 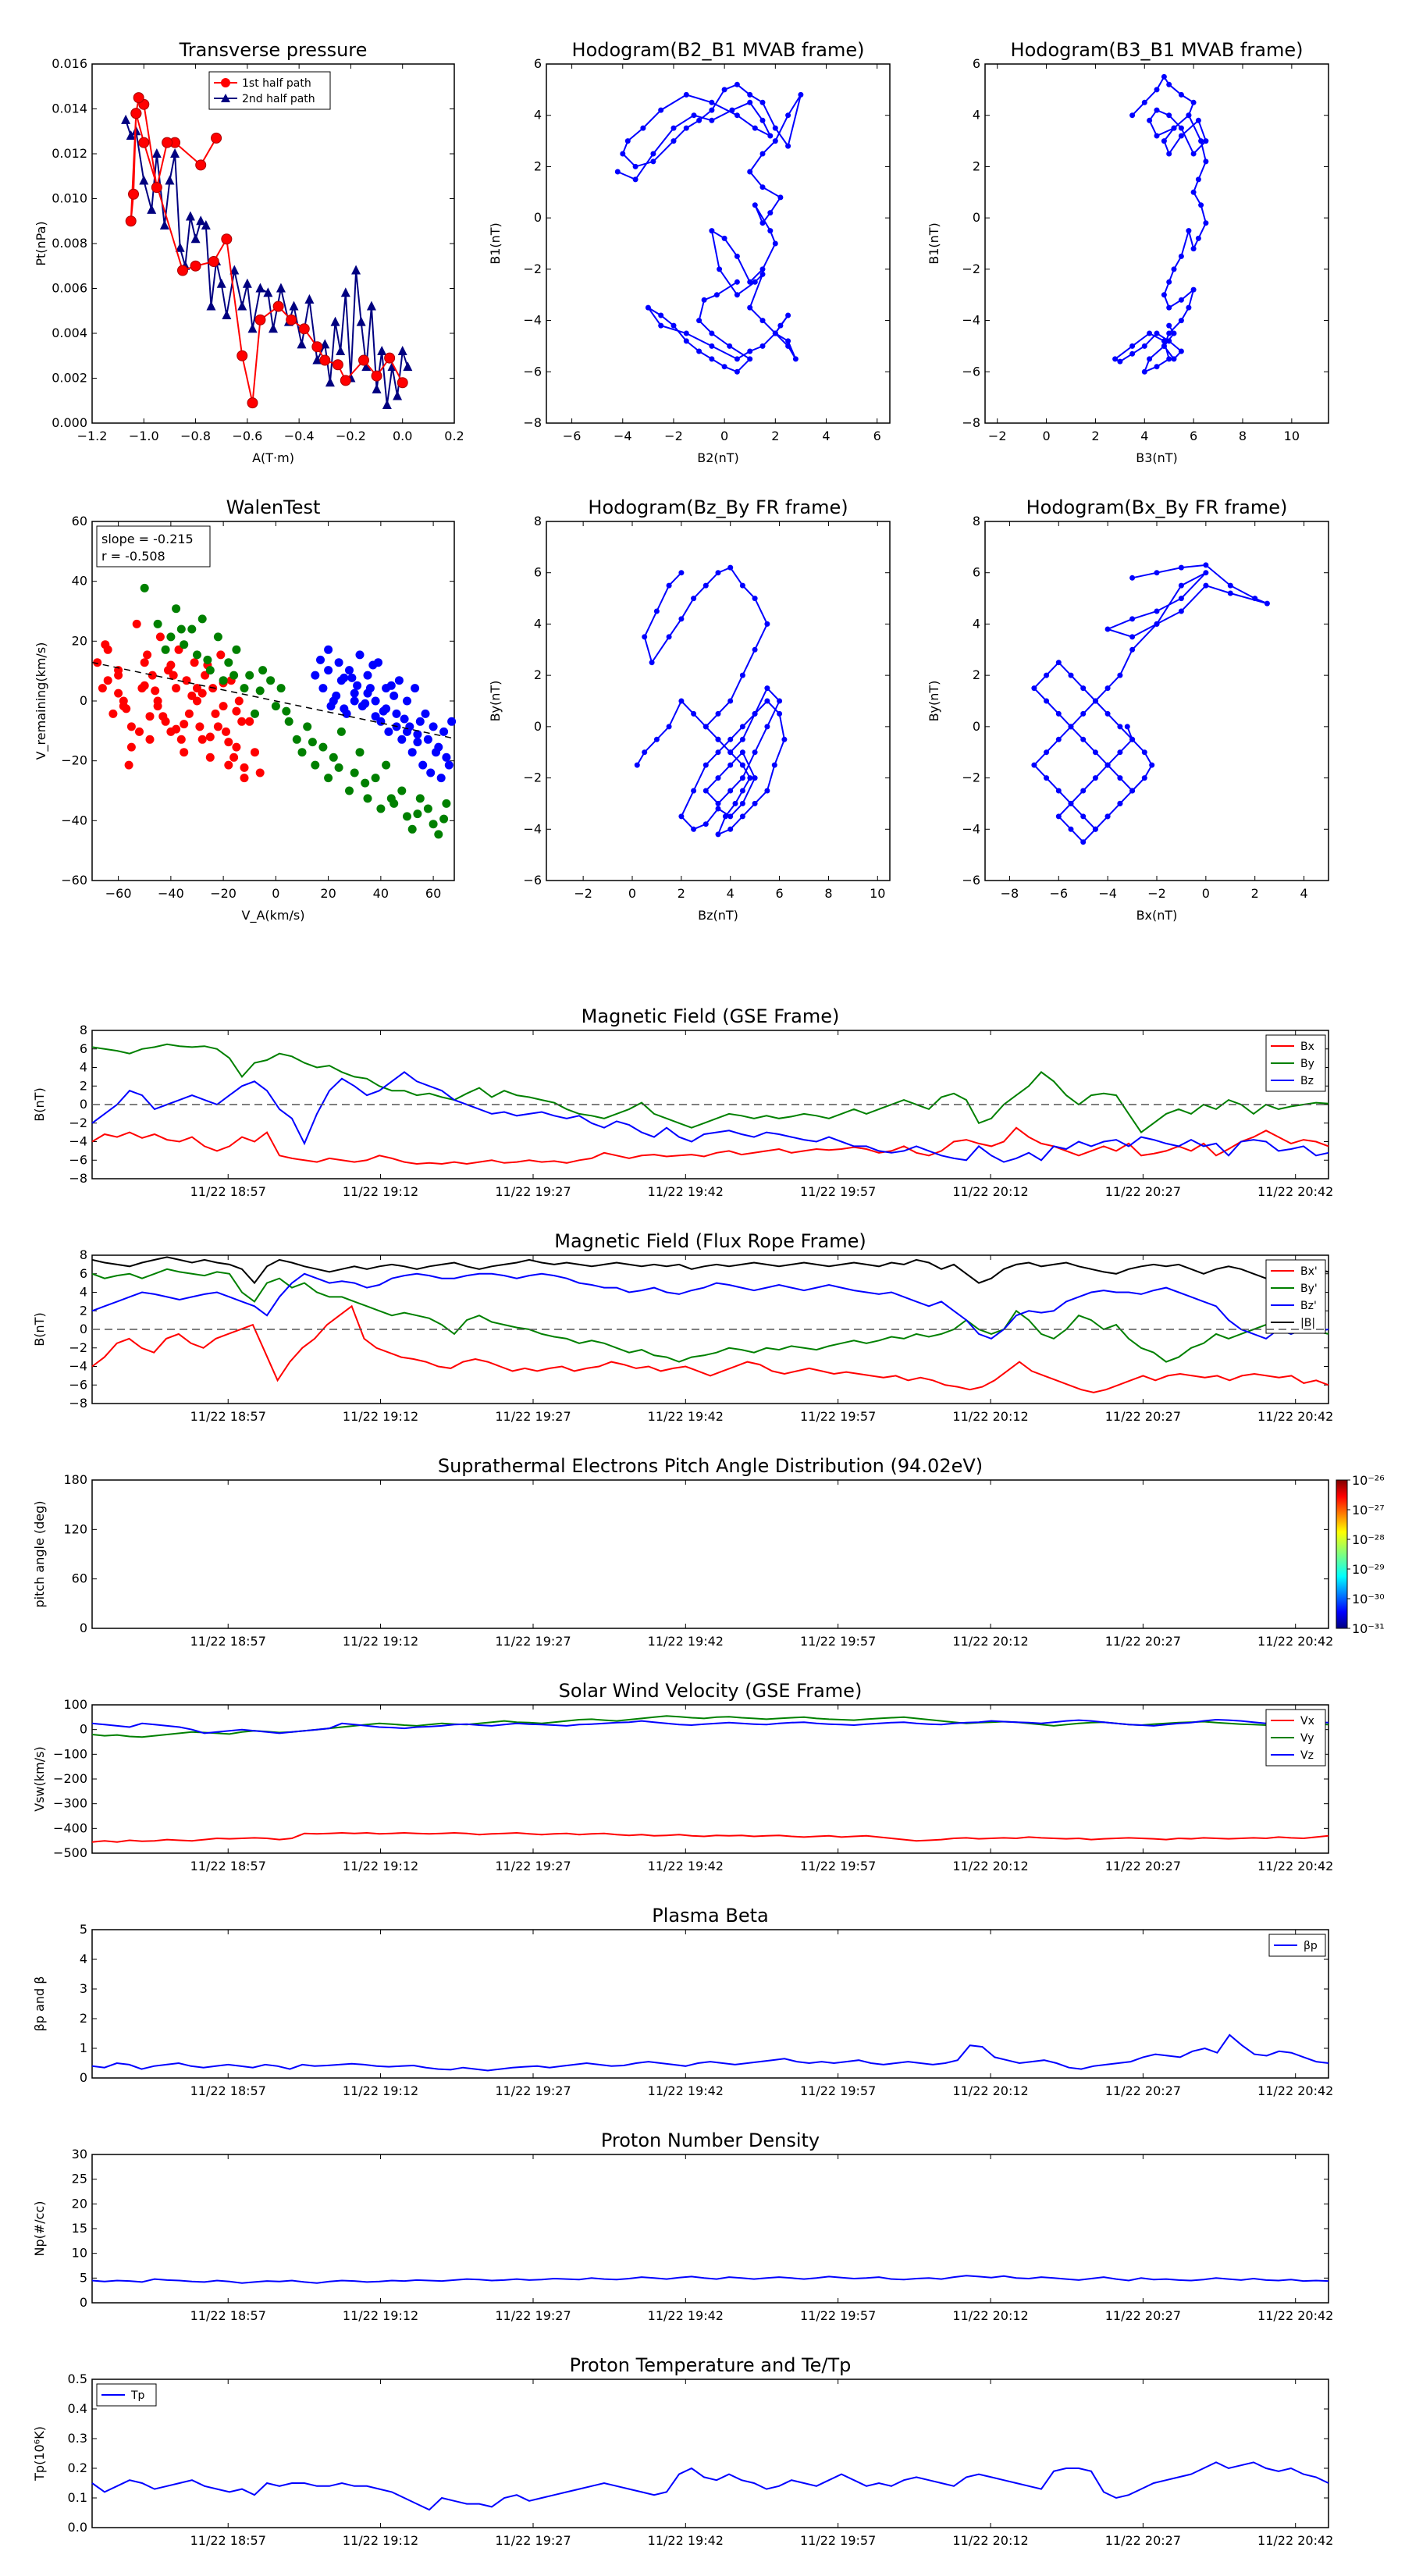 I want to click on walen-xtick-label: 0, so click(x=275, y=893).